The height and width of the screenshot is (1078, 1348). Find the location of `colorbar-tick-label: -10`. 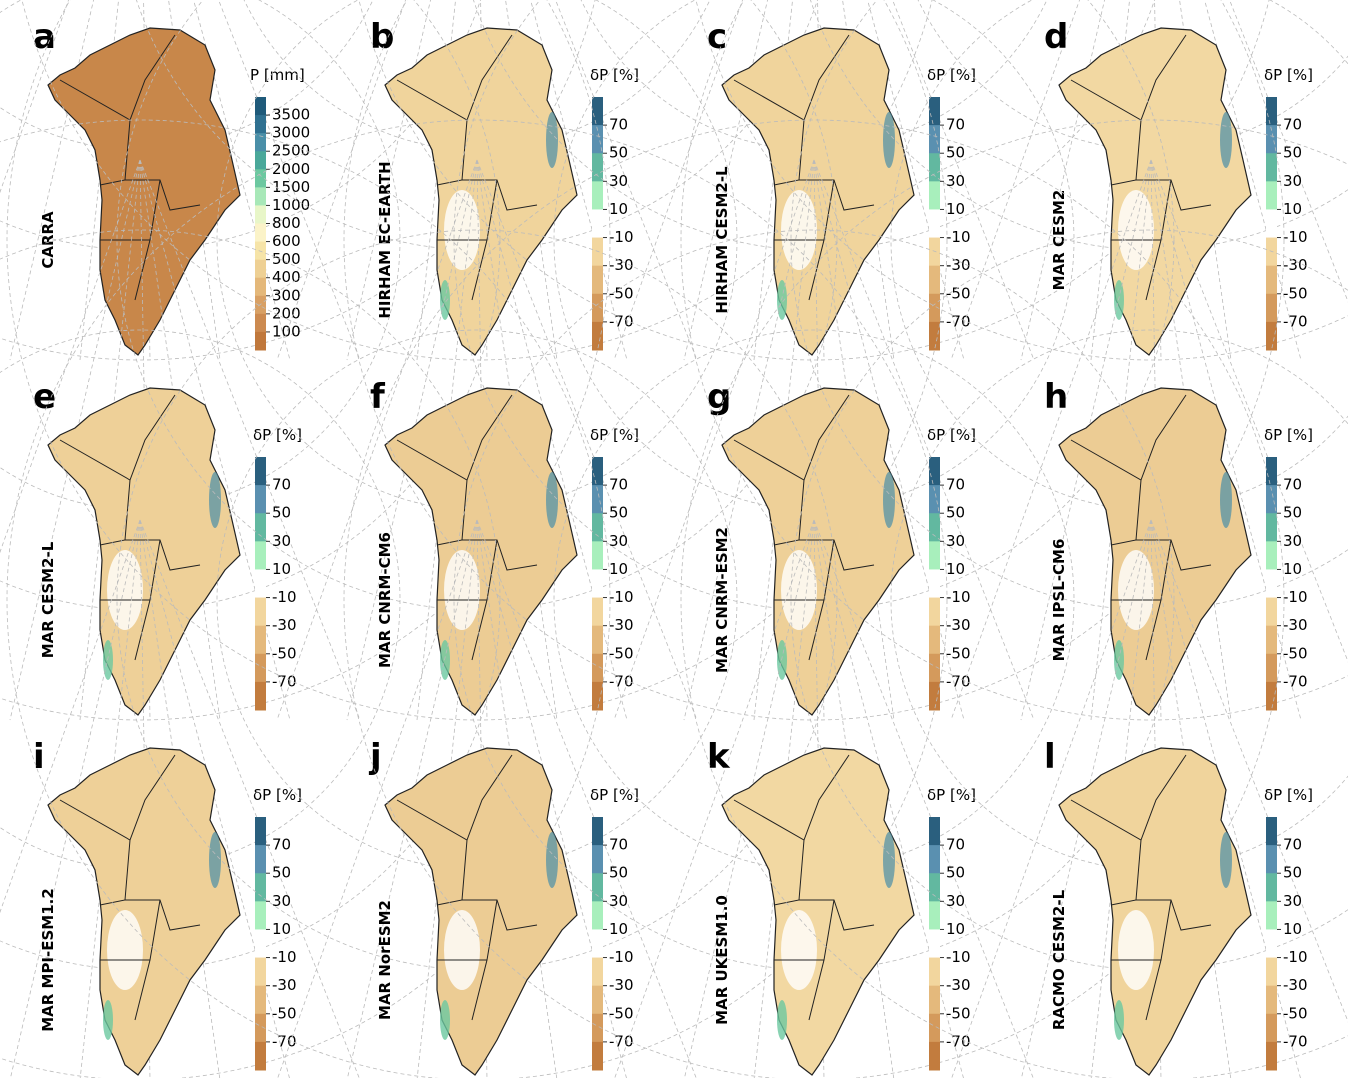

colorbar-tick-label: -10 is located at coordinates (621, 237).